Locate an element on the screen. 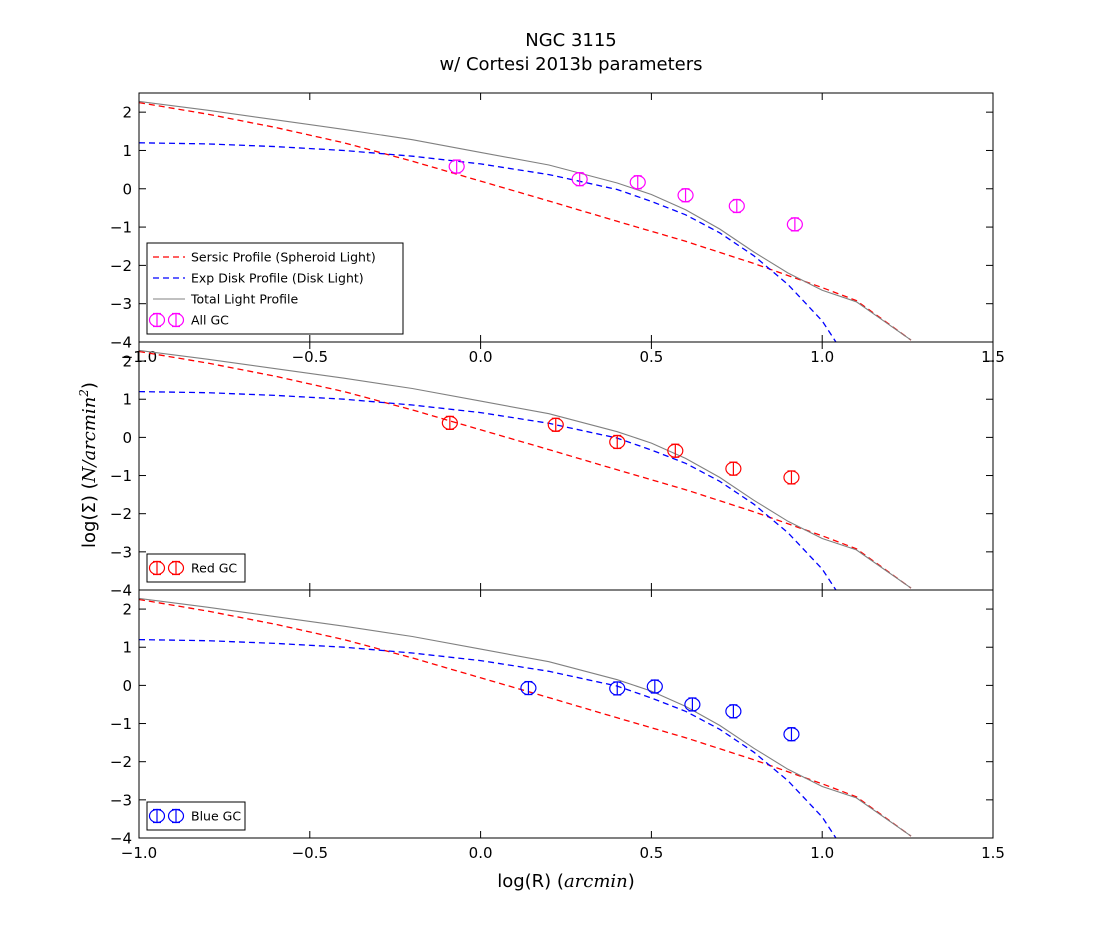  x-axis-title: log(R) (arcmin) is located at coordinates (566, 881).